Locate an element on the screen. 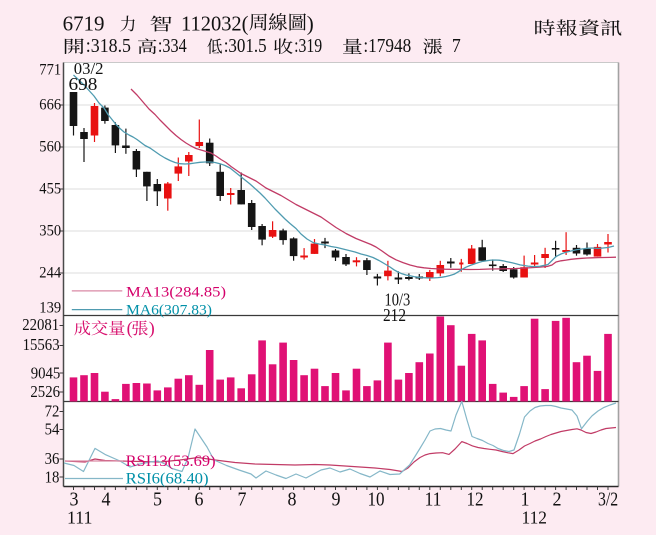 Image resolution: width=656 pixels, height=535 pixels. svg-text: :319 is located at coordinates (308, 46).